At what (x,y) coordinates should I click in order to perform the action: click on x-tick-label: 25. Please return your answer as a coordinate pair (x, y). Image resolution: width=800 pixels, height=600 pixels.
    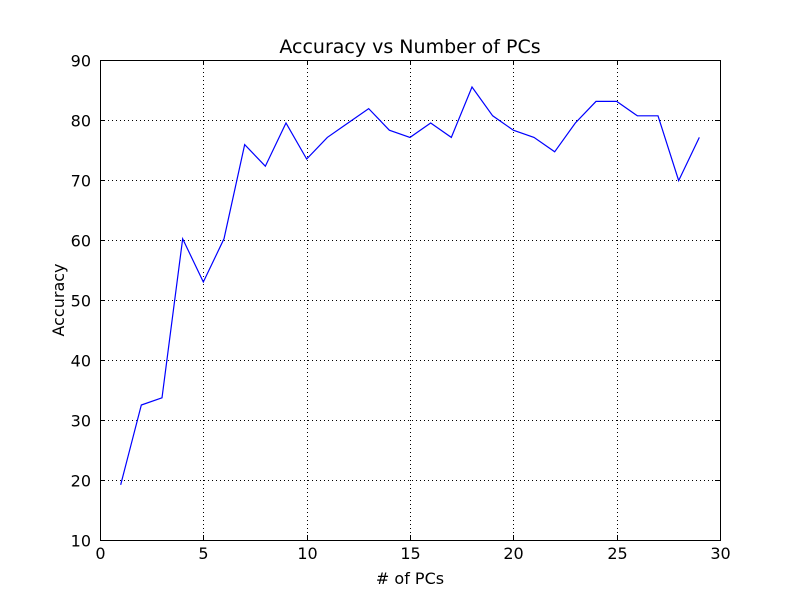
    Looking at the image, I should click on (617, 553).